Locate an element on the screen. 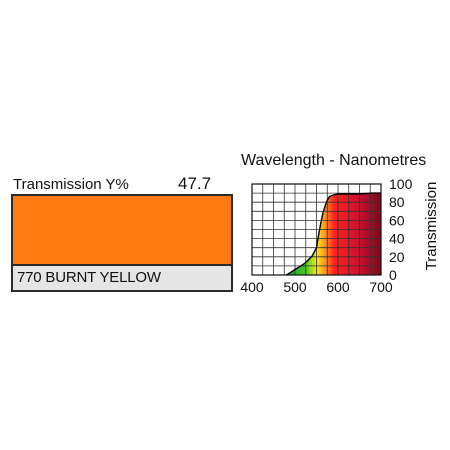 The image size is (450, 450). transmission-label: Transmission Y% is located at coordinates (71, 184).